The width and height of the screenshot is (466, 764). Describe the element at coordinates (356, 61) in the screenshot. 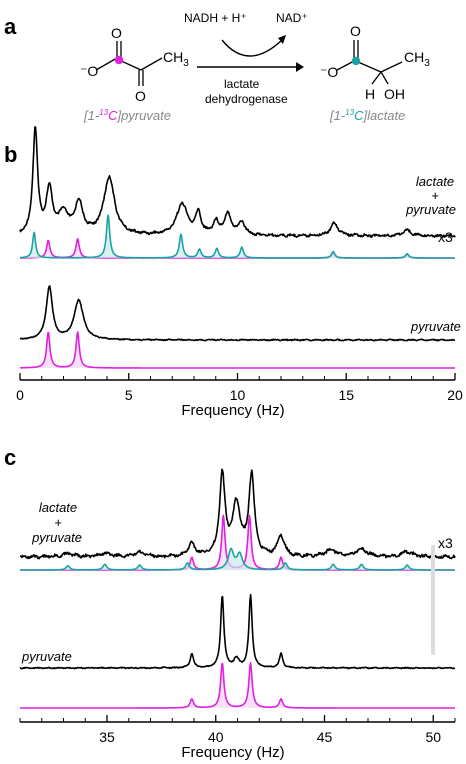

I see `lactate-labeled-carbon` at that location.